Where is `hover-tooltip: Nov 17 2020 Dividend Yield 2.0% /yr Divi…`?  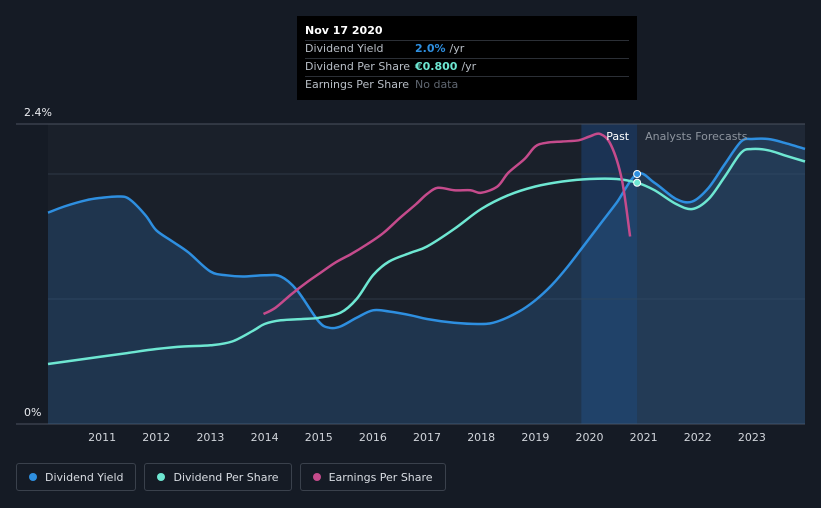
hover-tooltip: Nov 17 2020 Dividend Yield 2.0% /yr Divi… is located at coordinates (467, 58).